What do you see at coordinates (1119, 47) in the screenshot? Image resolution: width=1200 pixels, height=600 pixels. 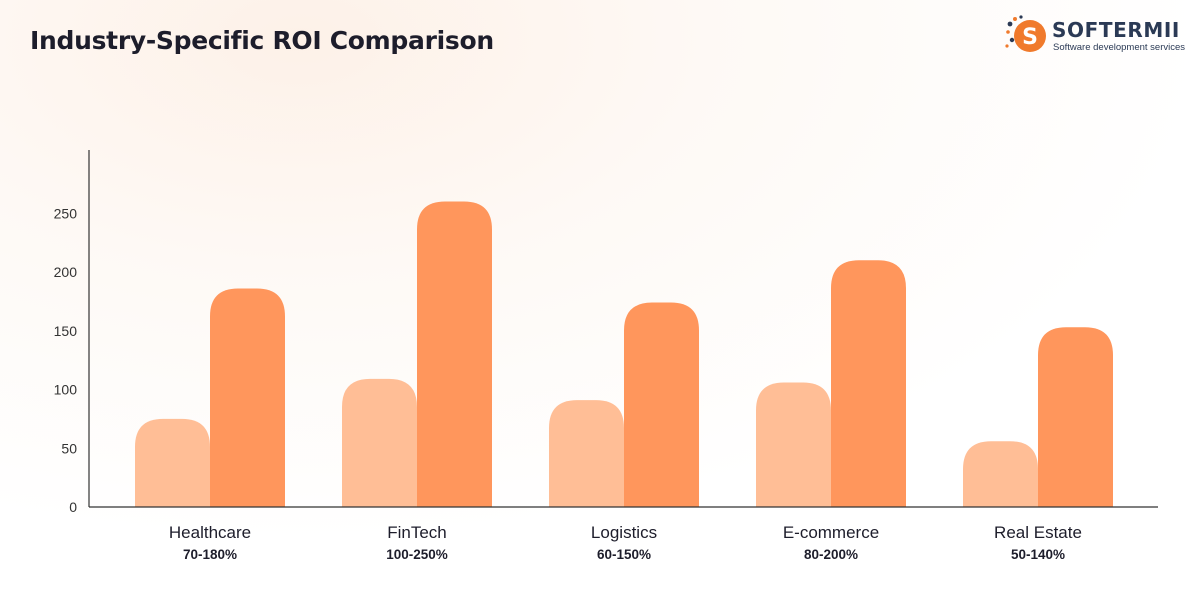 I see `logo-tagline: Software development services` at bounding box center [1119, 47].